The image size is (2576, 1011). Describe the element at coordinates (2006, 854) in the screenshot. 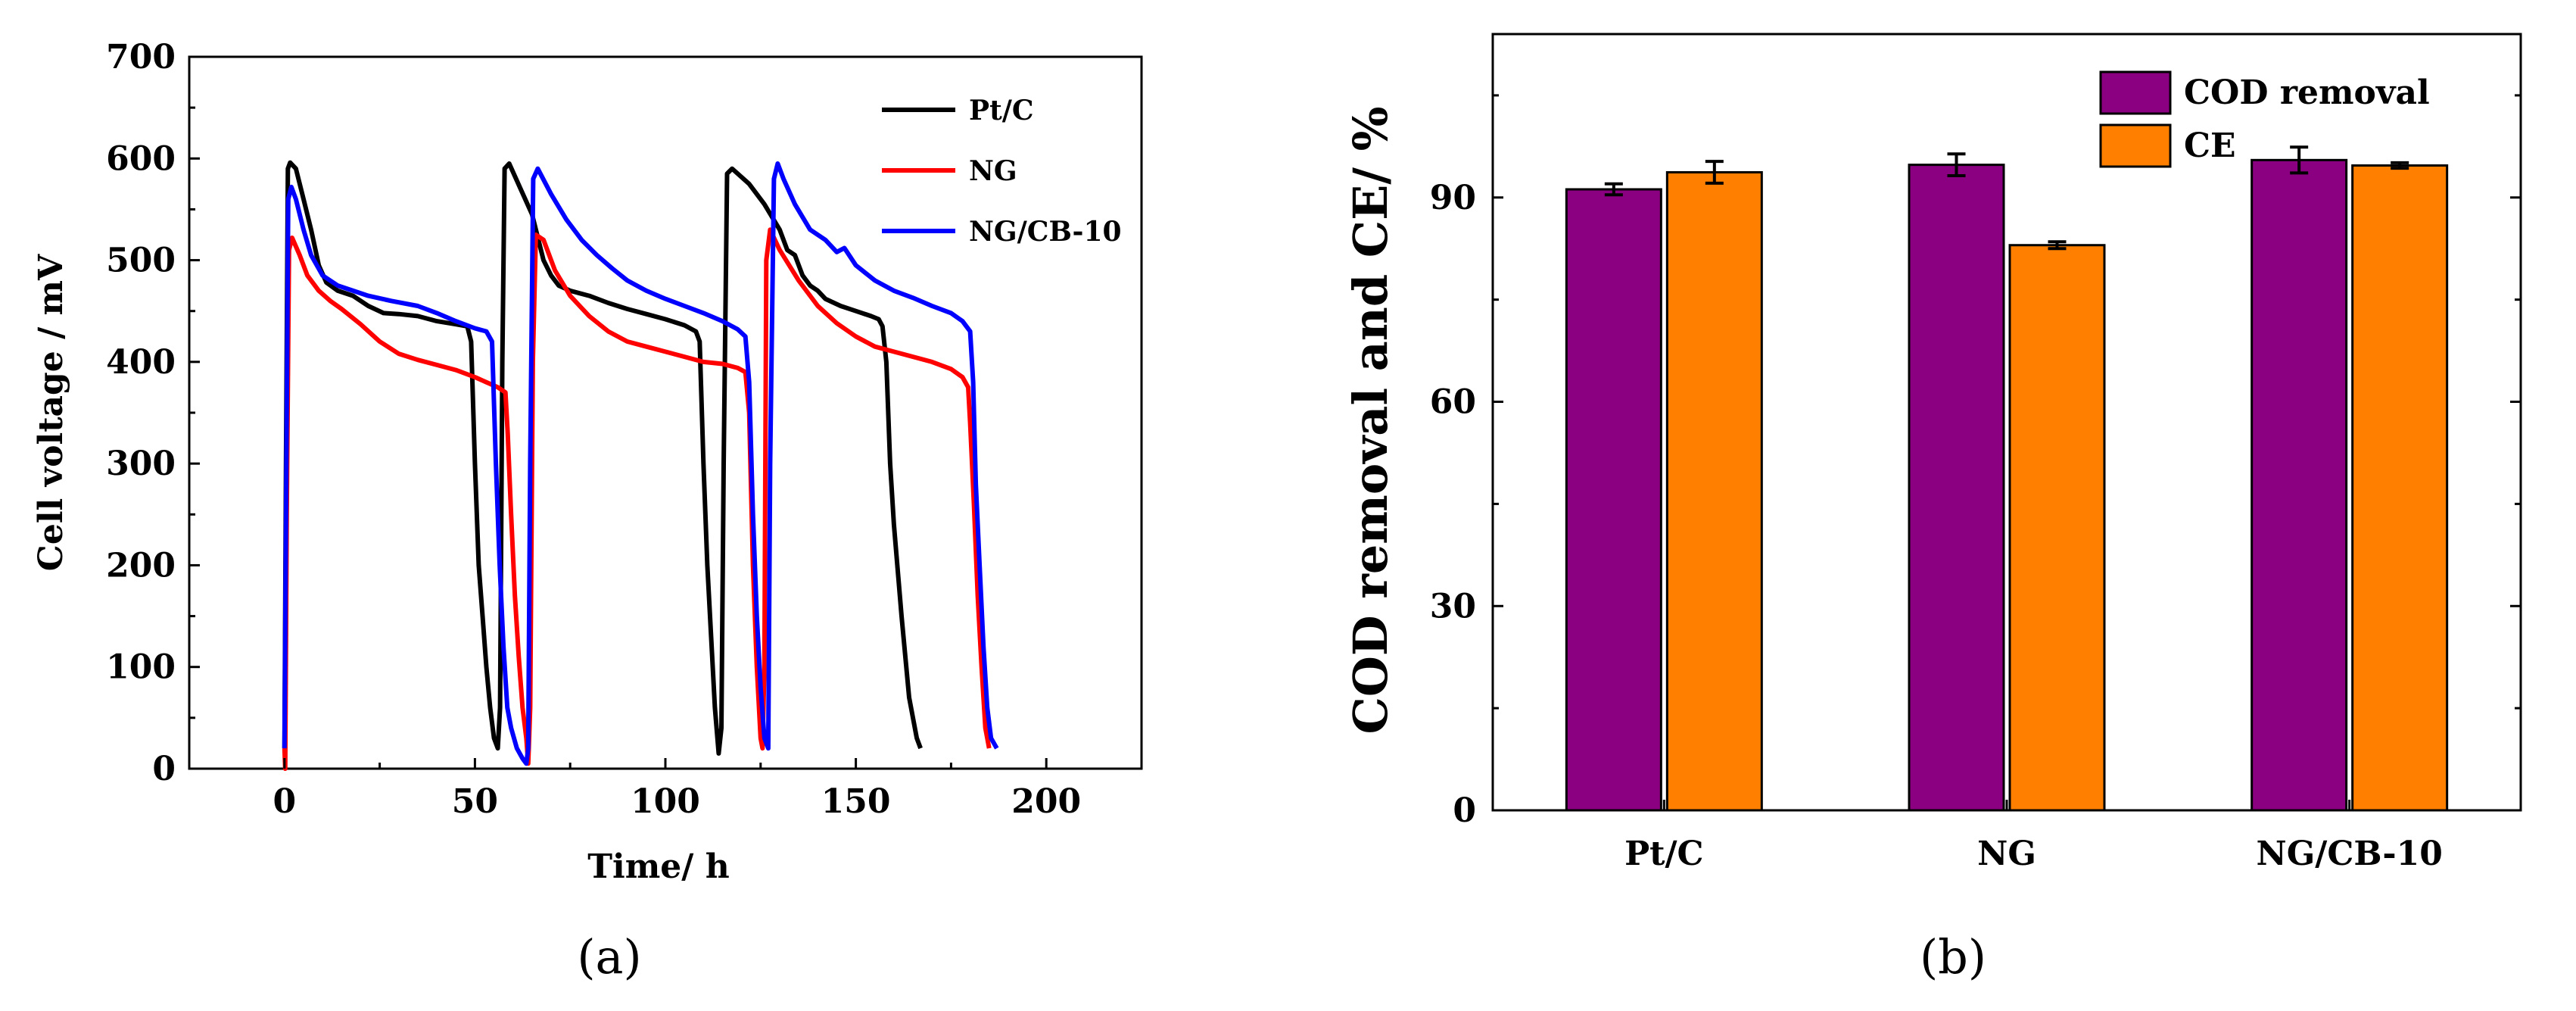

I see `x-tick-label-ng: NG` at that location.